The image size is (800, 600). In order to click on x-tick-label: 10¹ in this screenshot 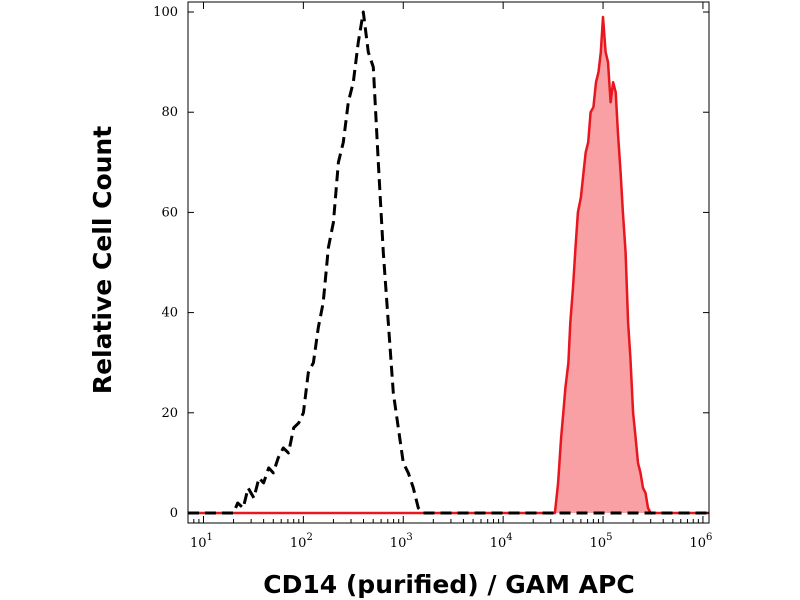, I will do `click(201, 541)`.